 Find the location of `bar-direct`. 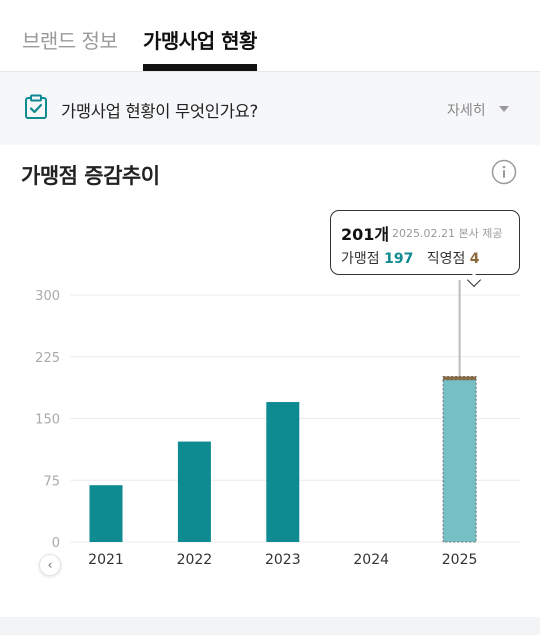

bar-direct is located at coordinates (459, 378).